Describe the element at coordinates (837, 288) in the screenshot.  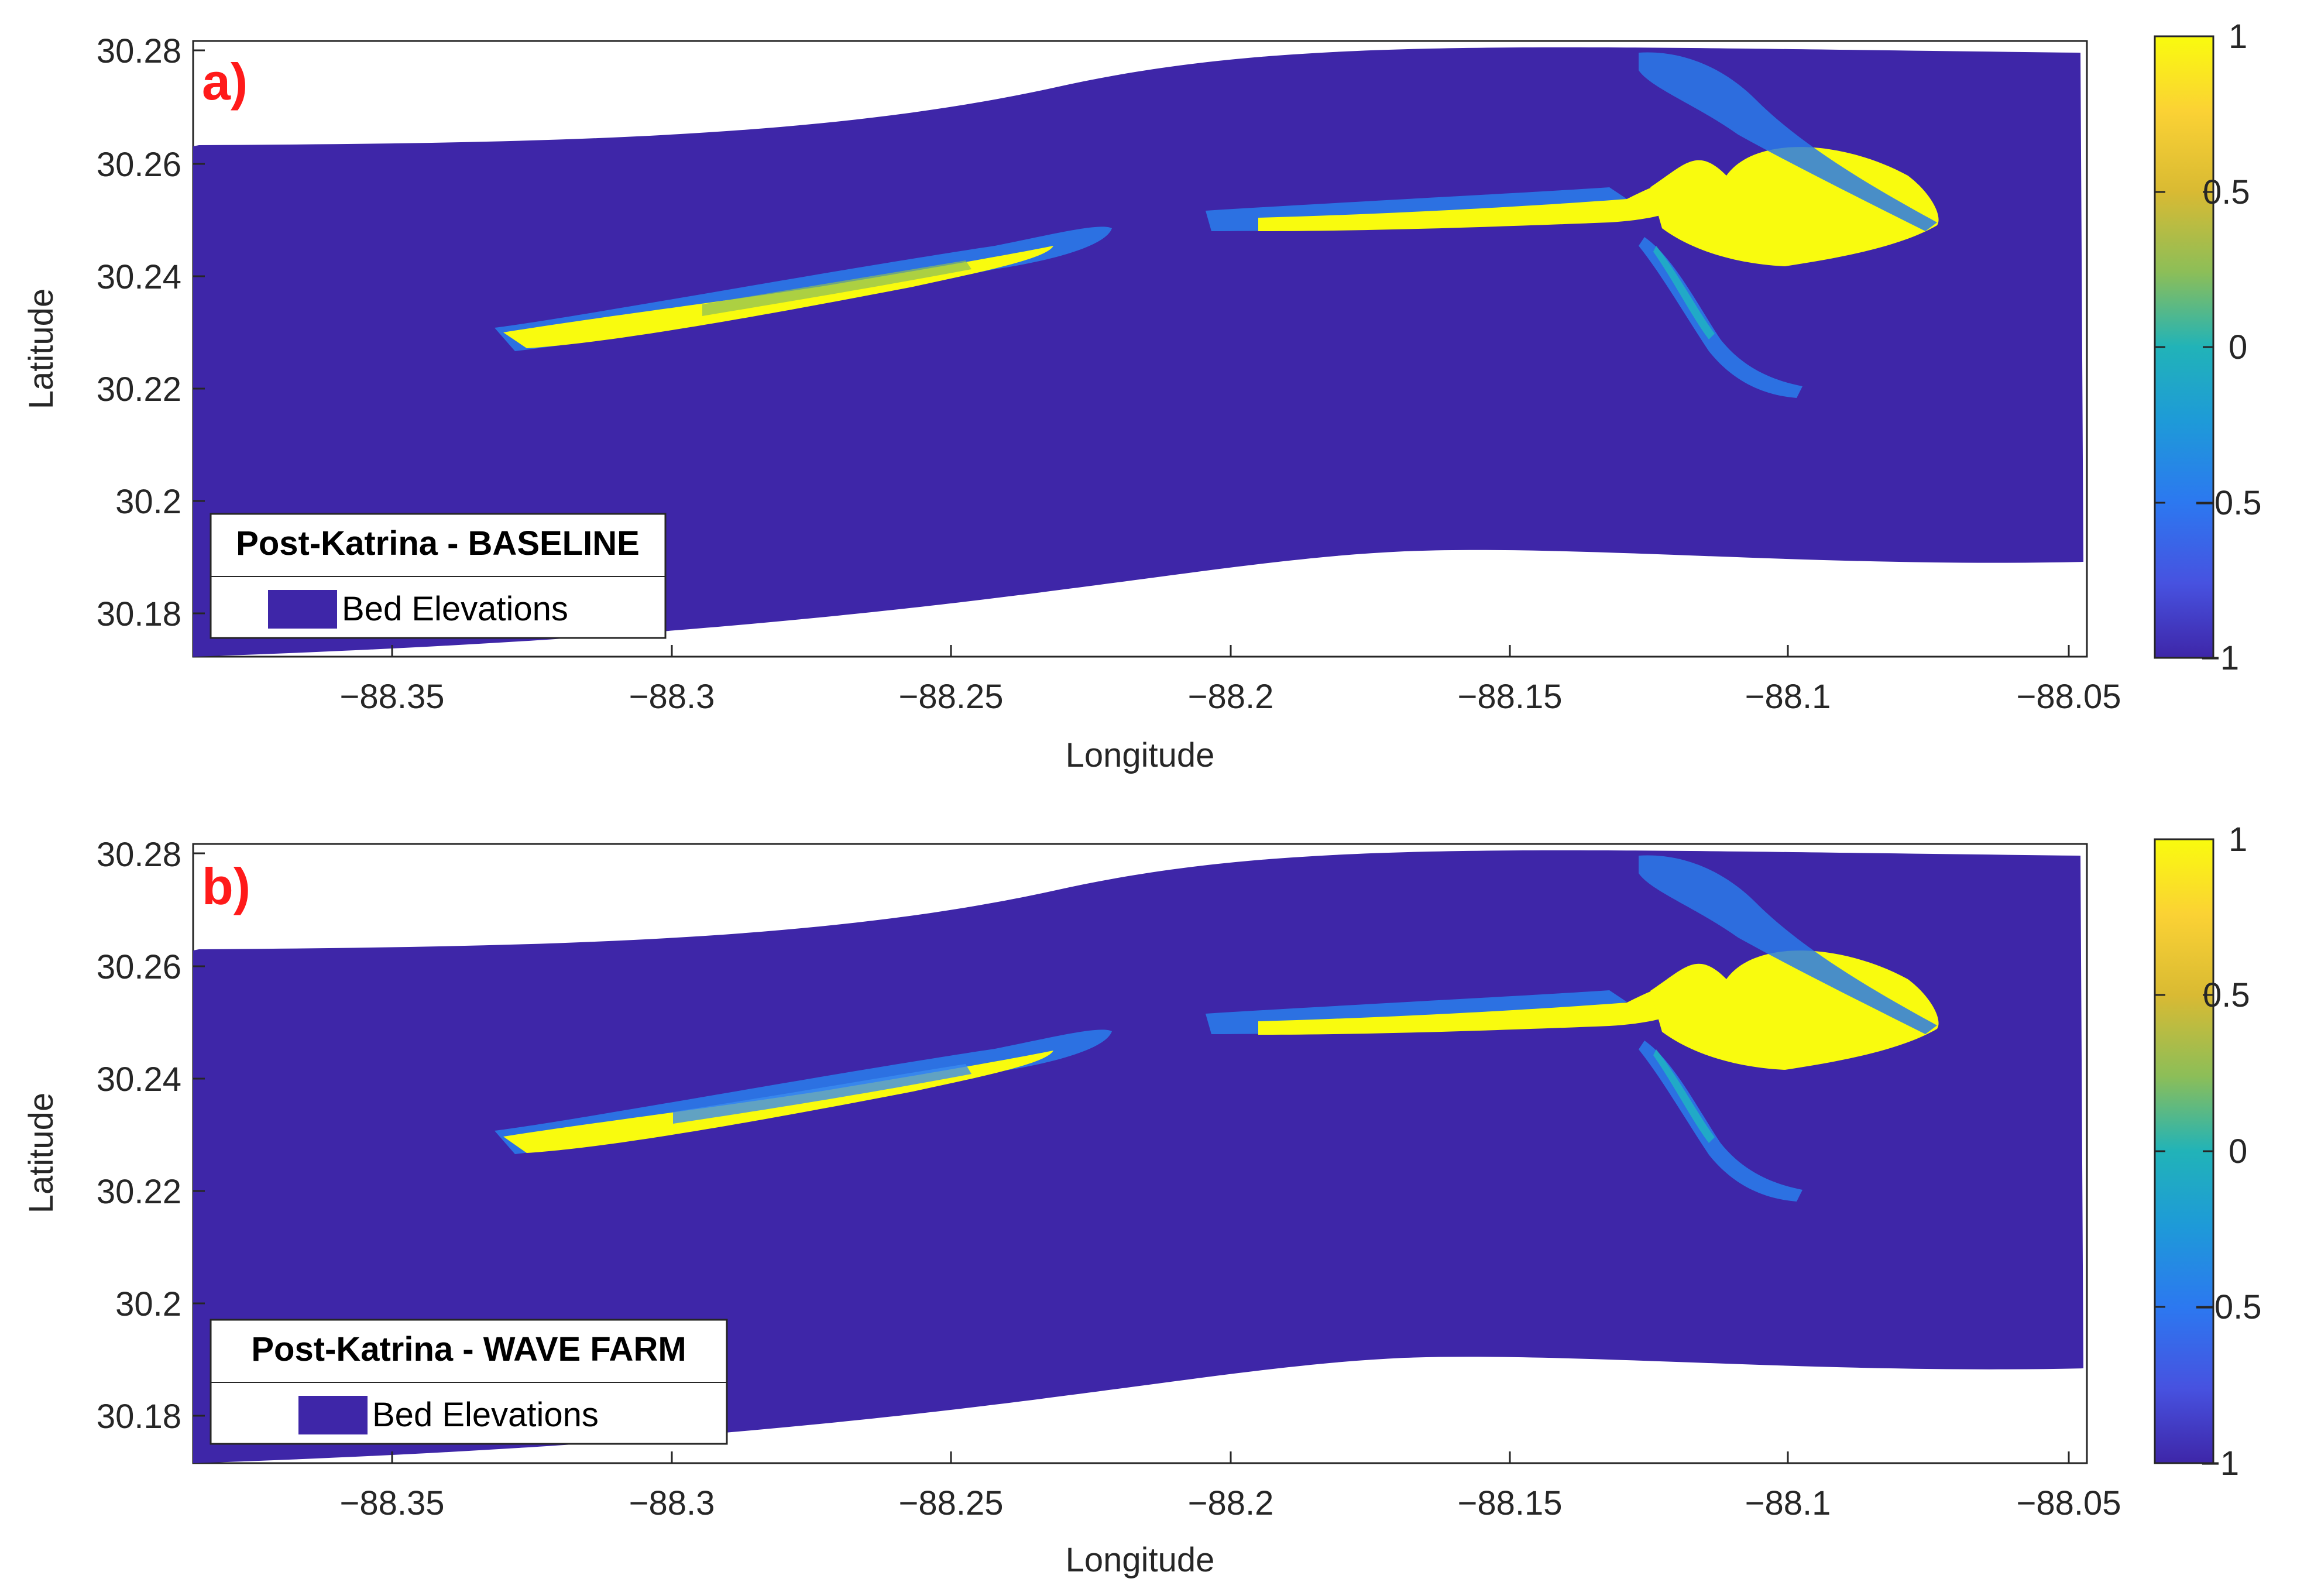
I see `west-island-mid-a` at that location.